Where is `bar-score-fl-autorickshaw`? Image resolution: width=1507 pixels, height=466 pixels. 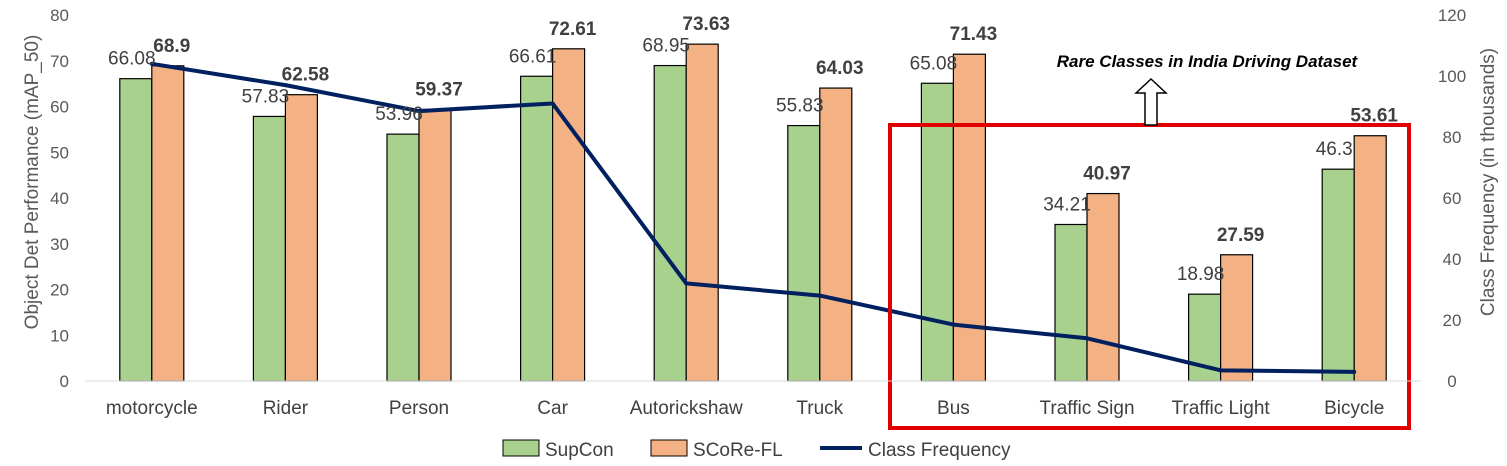
bar-score-fl-autorickshaw is located at coordinates (702, 212).